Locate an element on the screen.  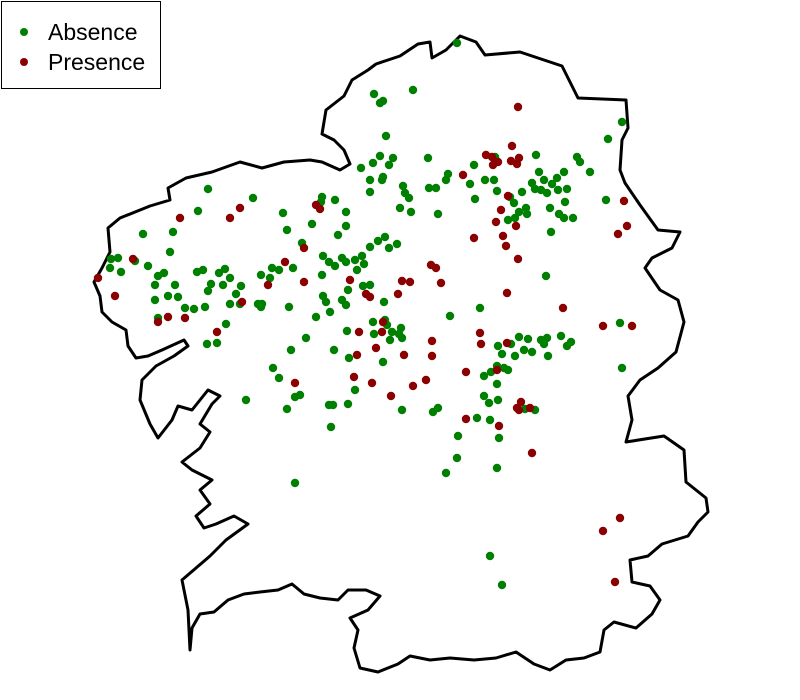
legend-label-presence: Presence is located at coordinates (97, 61).